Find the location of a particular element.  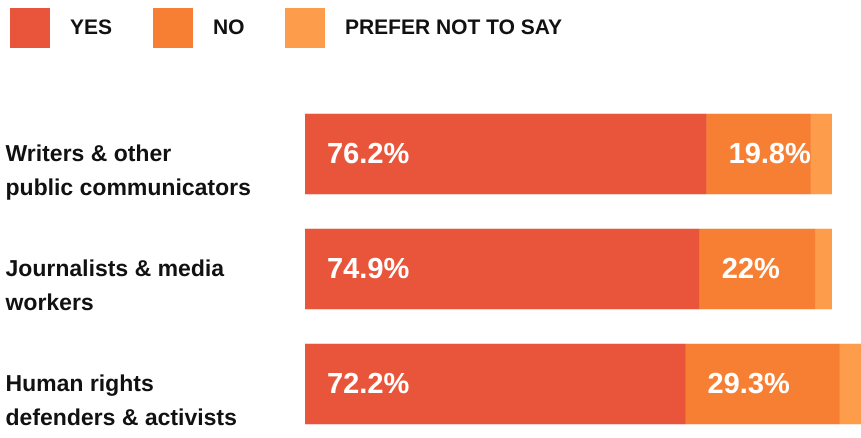

data-label: 74.9% is located at coordinates (368, 269).